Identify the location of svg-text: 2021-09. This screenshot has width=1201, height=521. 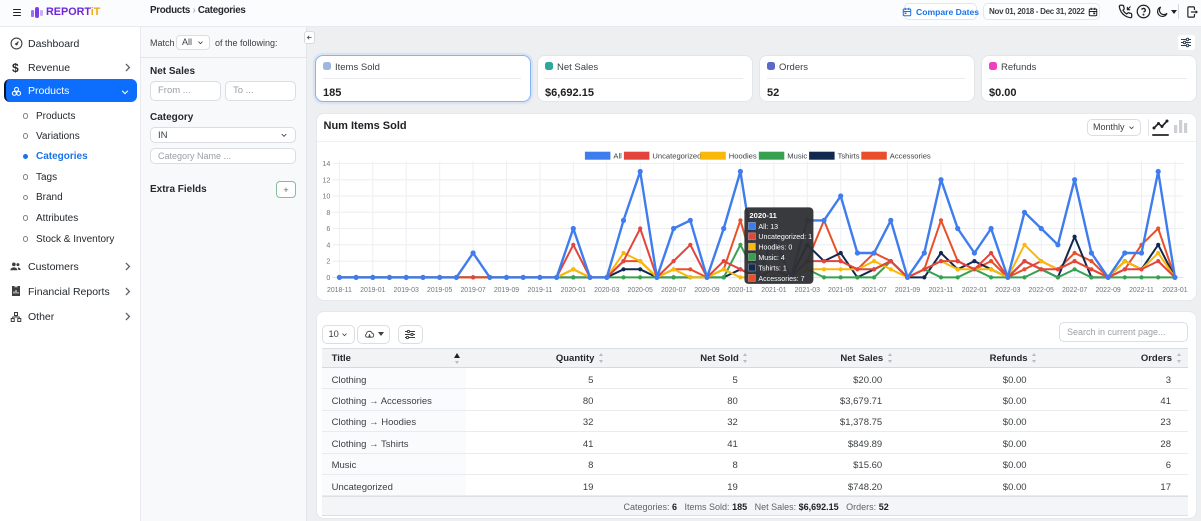
(906, 289).